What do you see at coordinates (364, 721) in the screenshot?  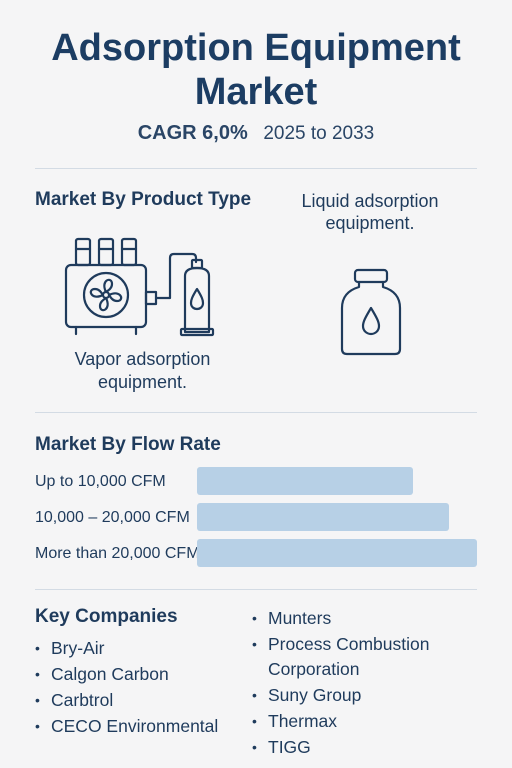 I see `company-item: Thermax` at bounding box center [364, 721].